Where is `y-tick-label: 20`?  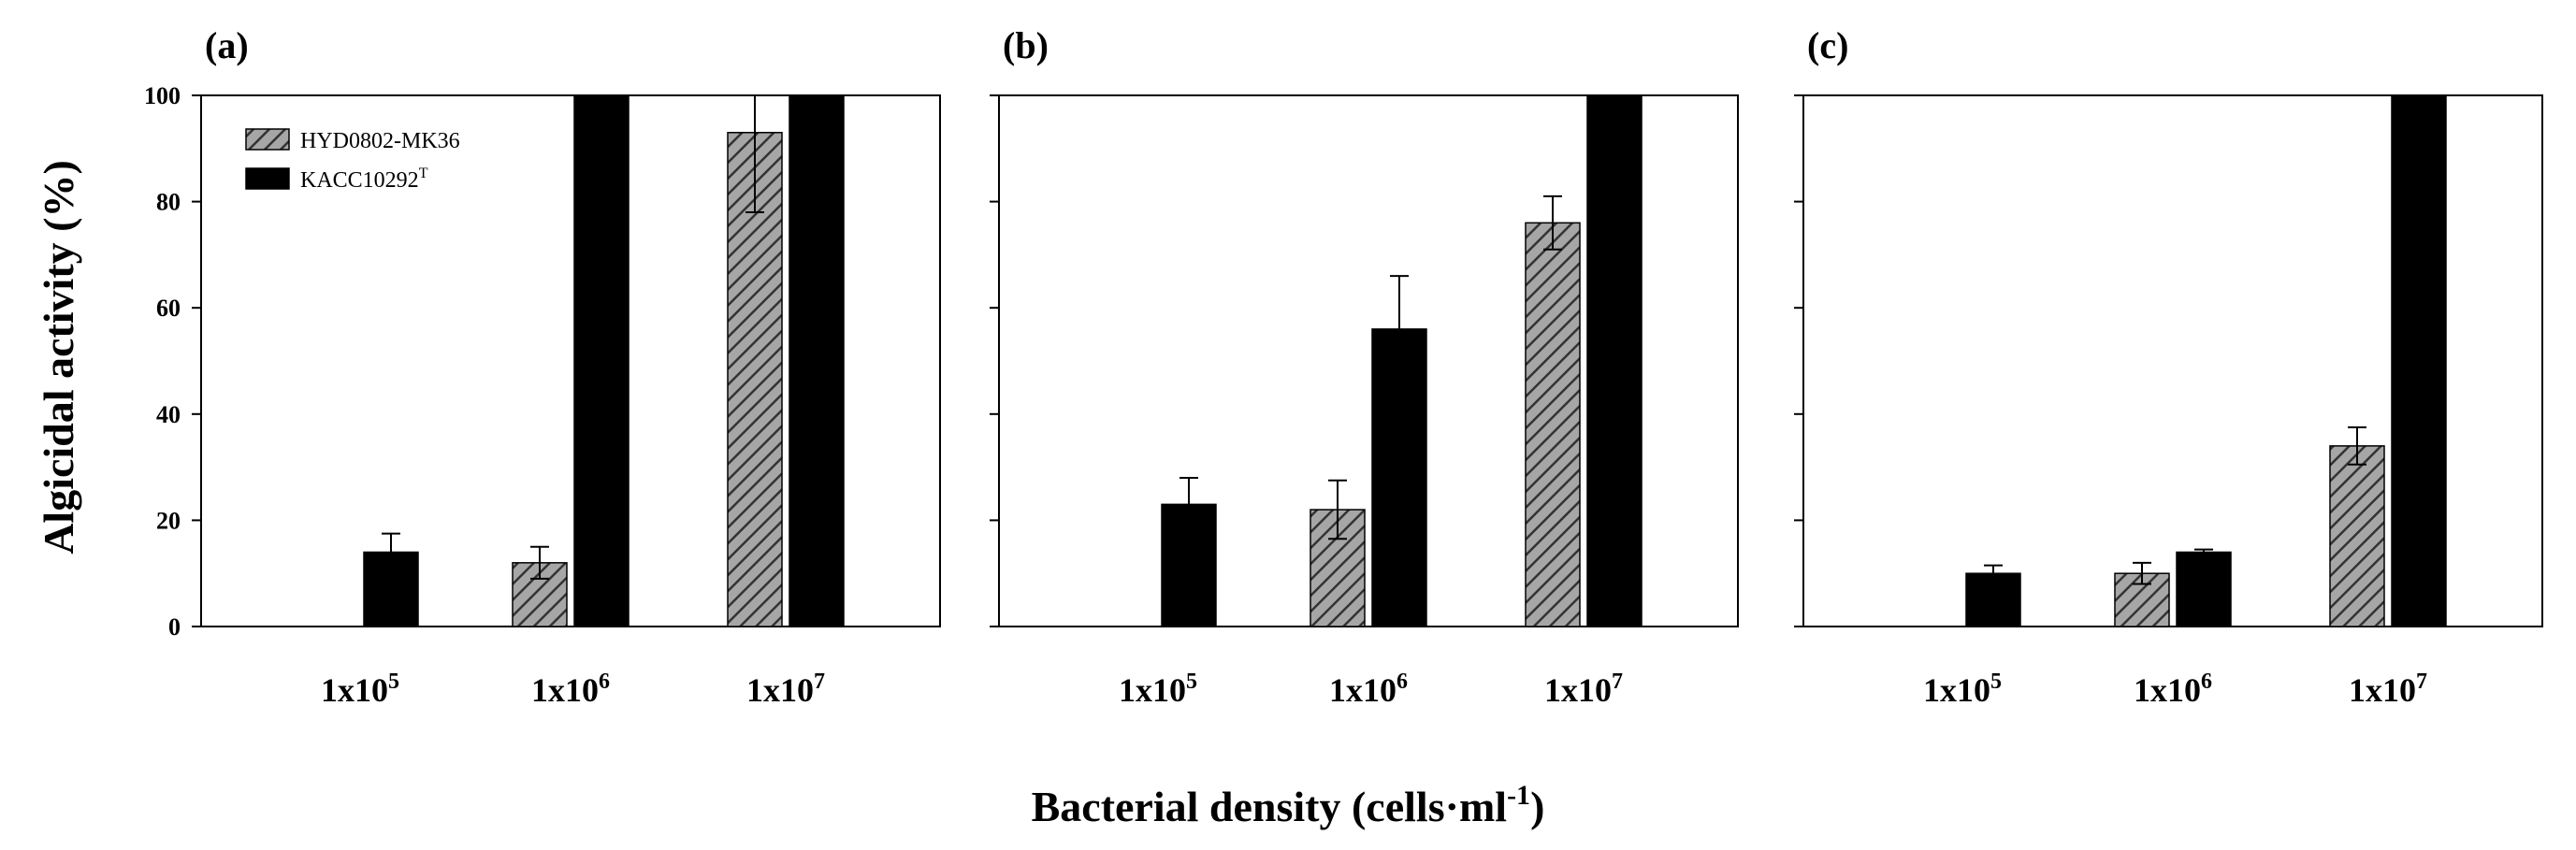 y-tick-label: 20 is located at coordinates (168, 520).